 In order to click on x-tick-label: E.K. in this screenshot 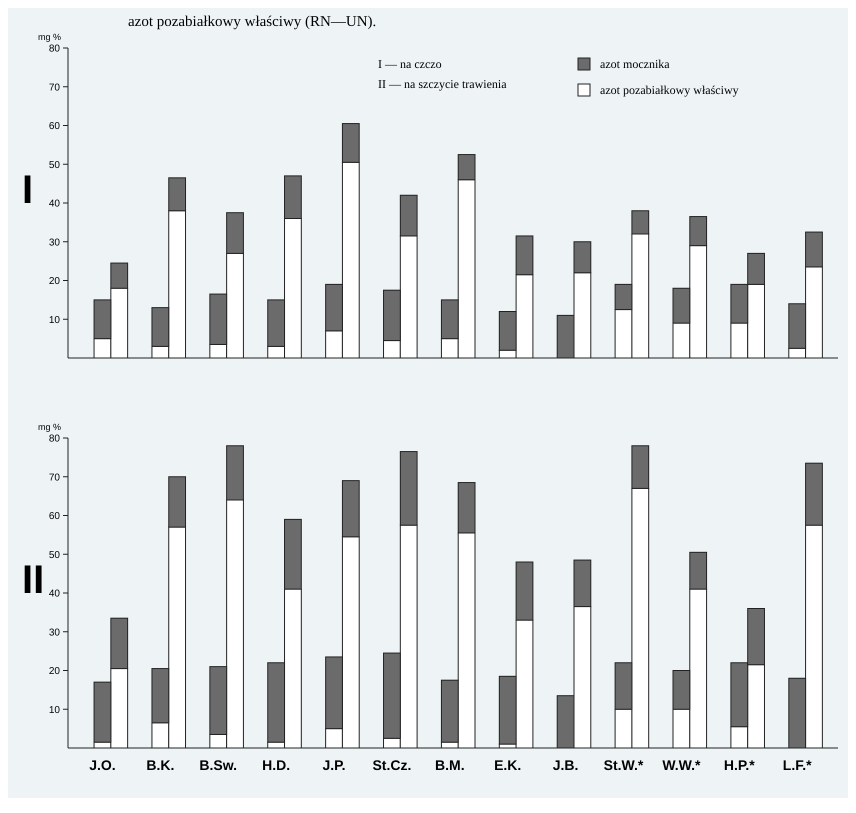, I will do `click(508, 765)`.